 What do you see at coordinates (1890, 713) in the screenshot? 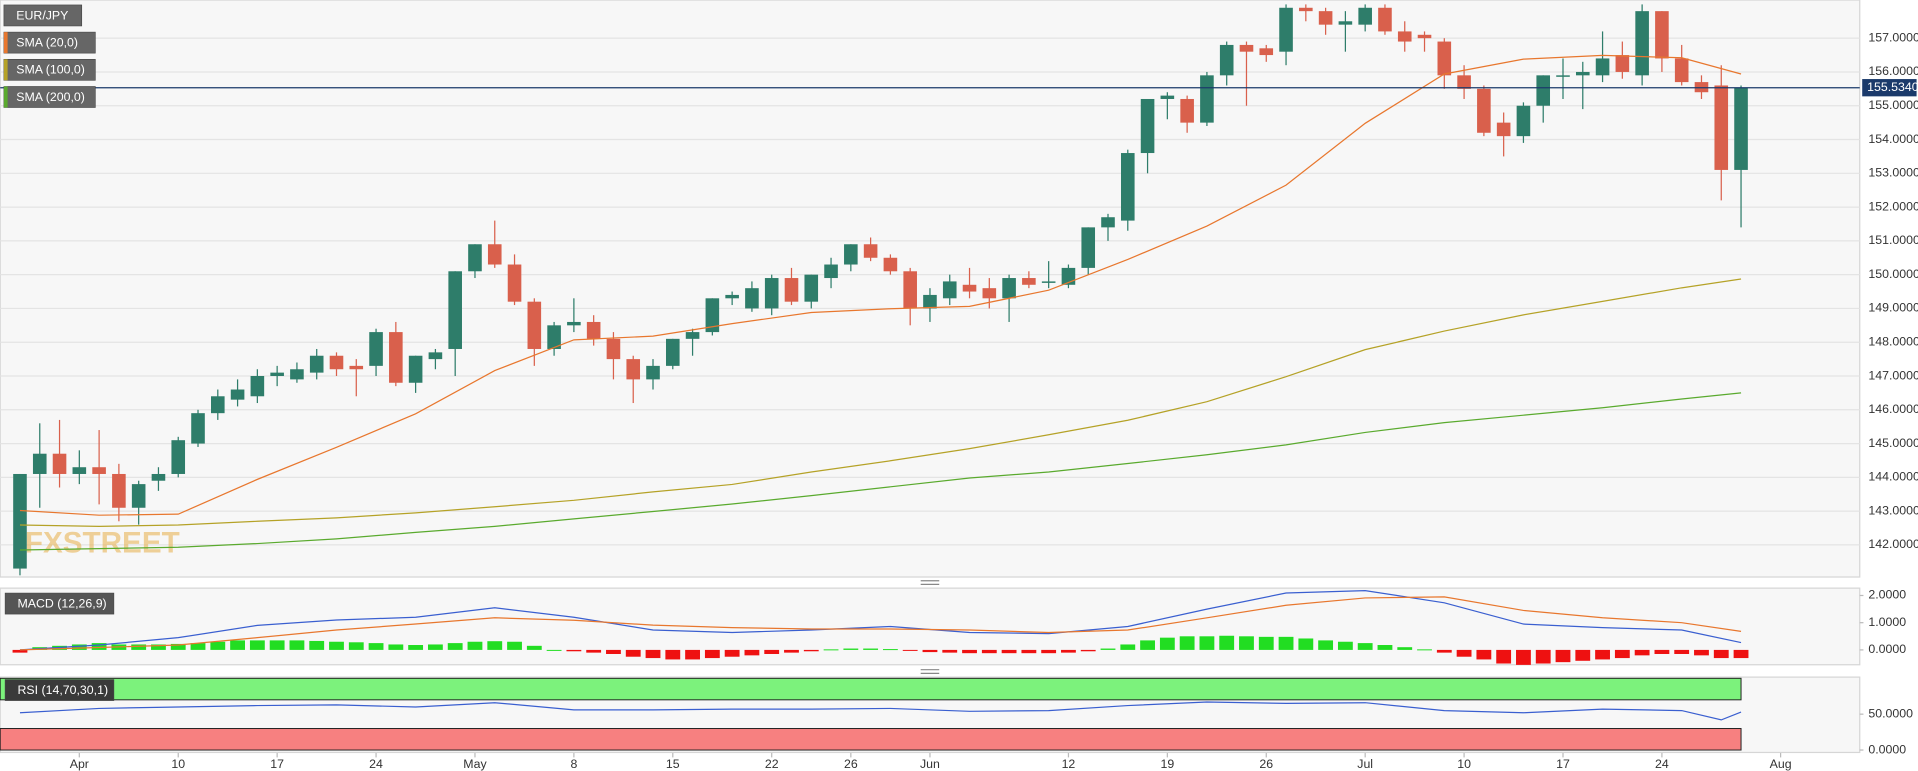
I see `y-tick-label: 50.0000` at bounding box center [1890, 713].